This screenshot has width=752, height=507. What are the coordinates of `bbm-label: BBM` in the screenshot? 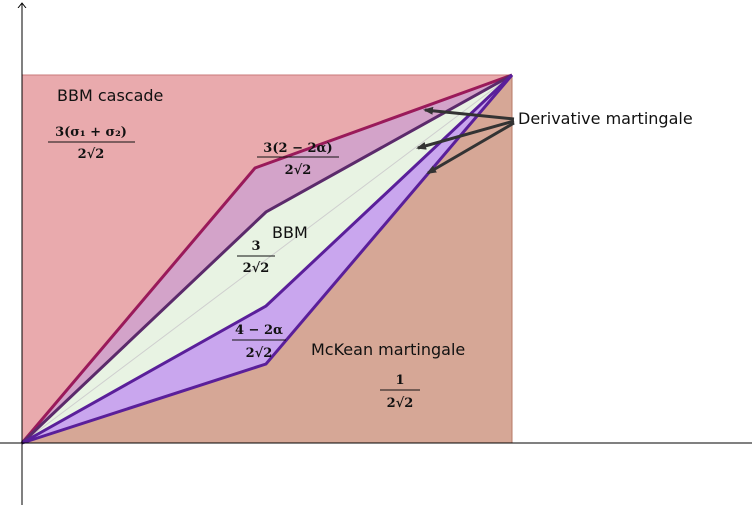 It's located at (290, 232).